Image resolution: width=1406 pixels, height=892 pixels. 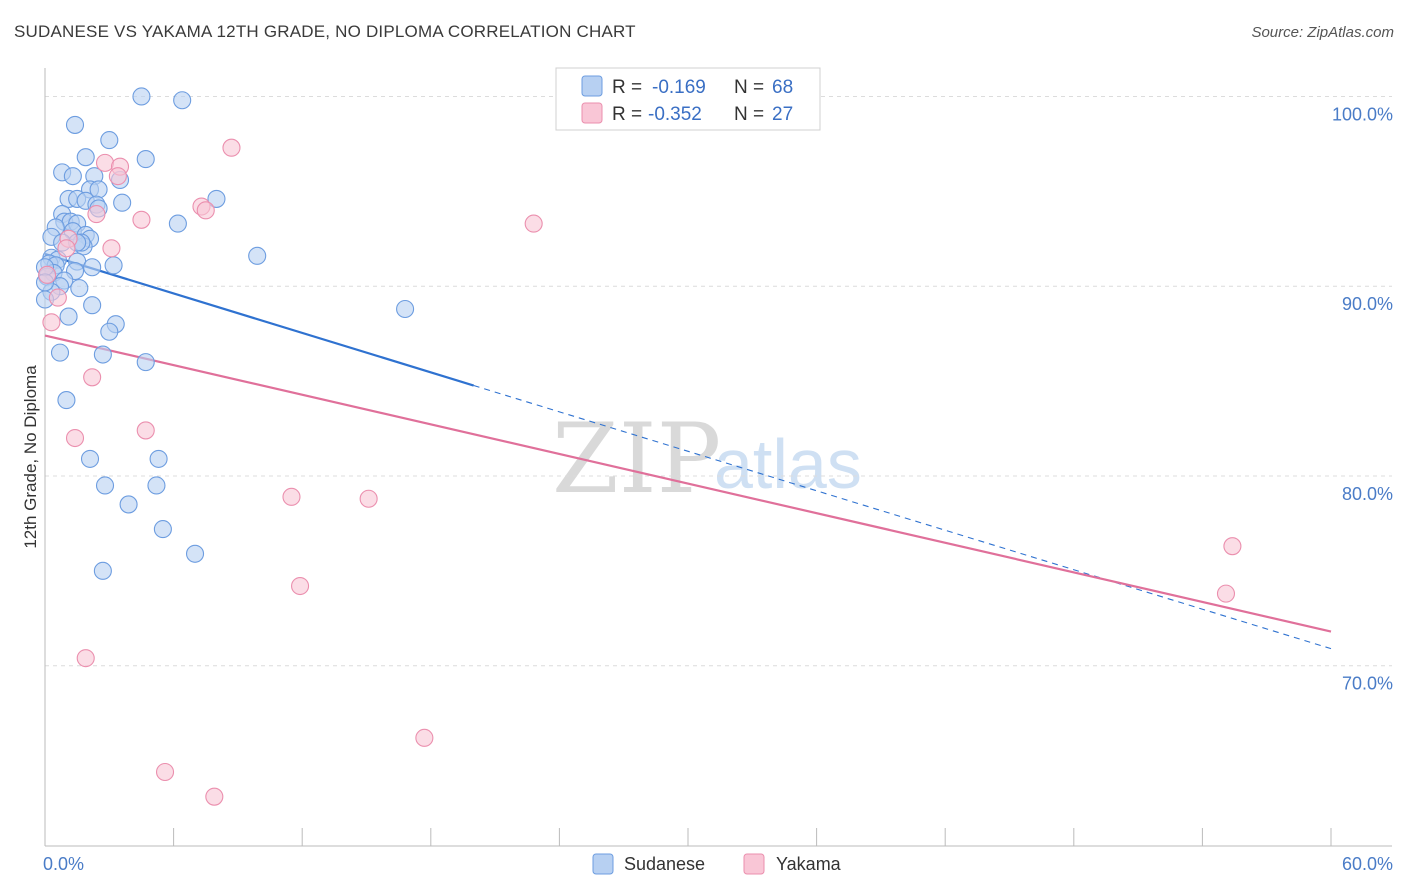 I want to click on legend-n-value-sudanese: 68, so click(x=782, y=87).